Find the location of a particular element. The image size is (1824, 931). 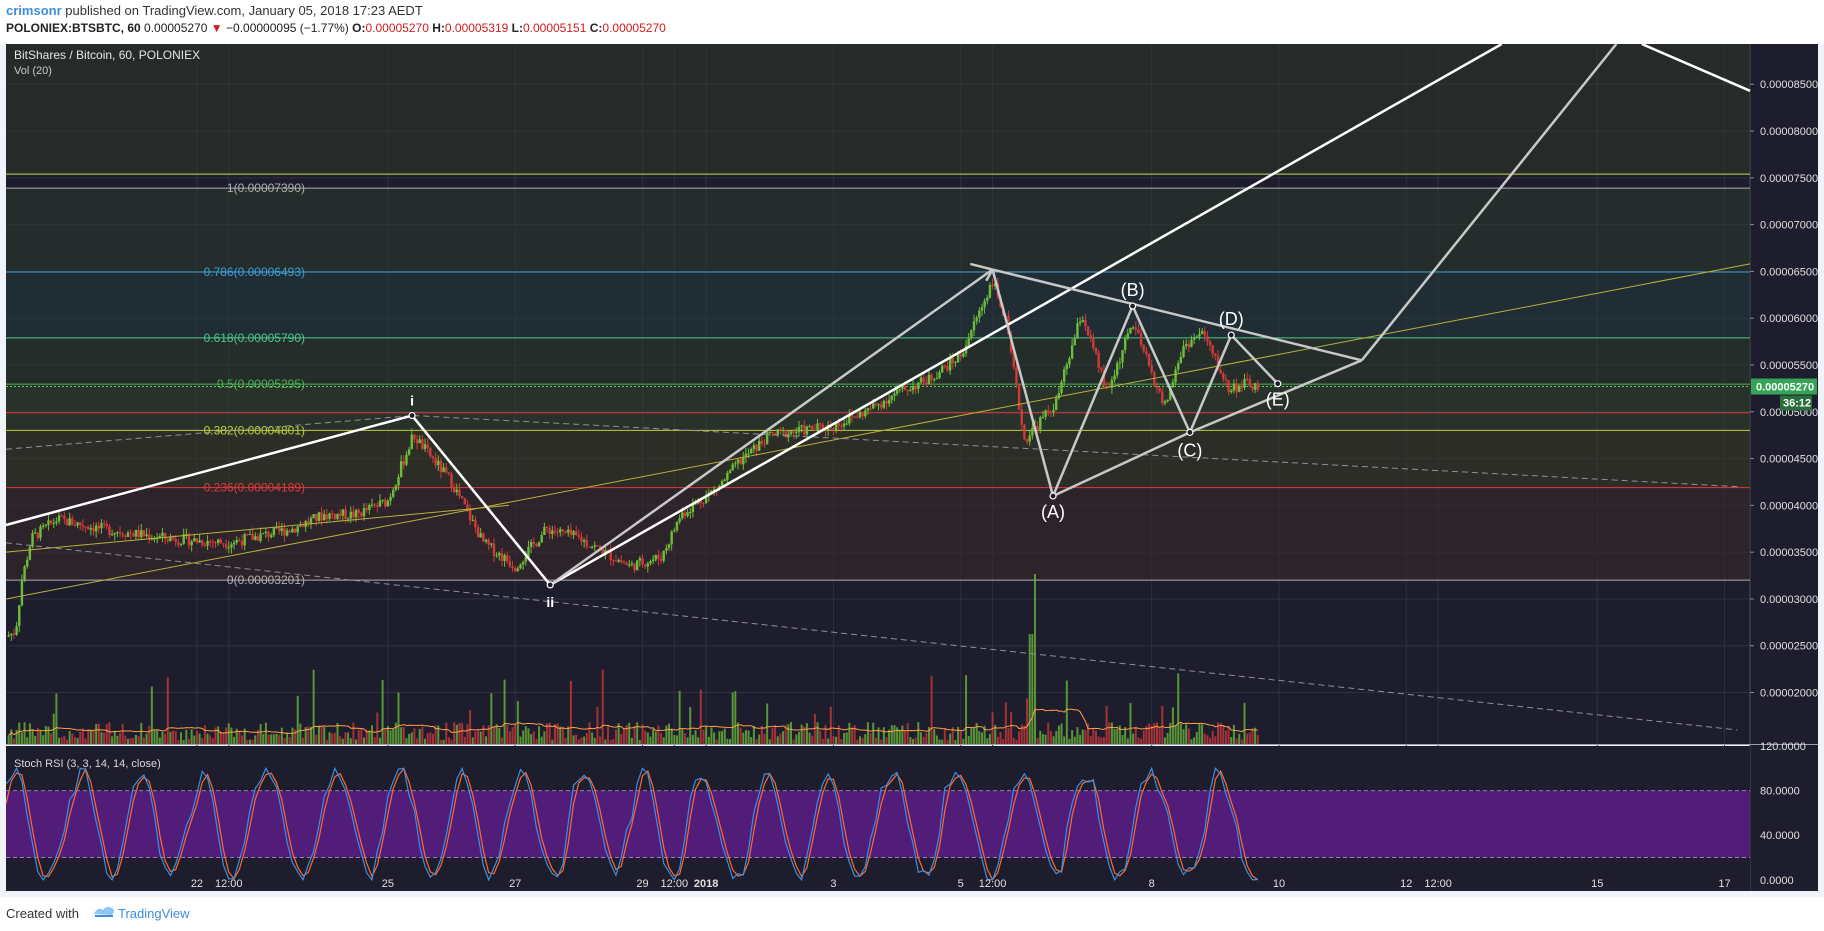

time-axis-bg is located at coordinates (912, 894).